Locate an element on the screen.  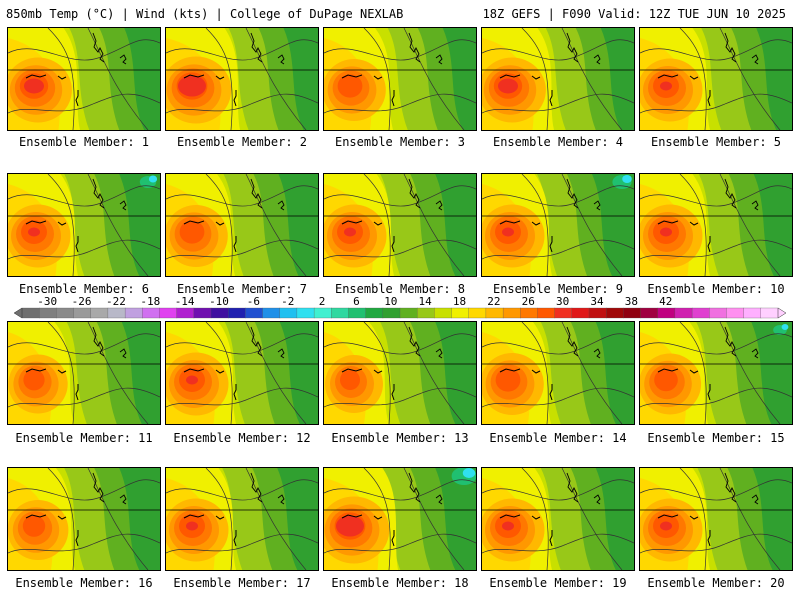
colorbar-right-arrow is located at coordinates (781, 313).